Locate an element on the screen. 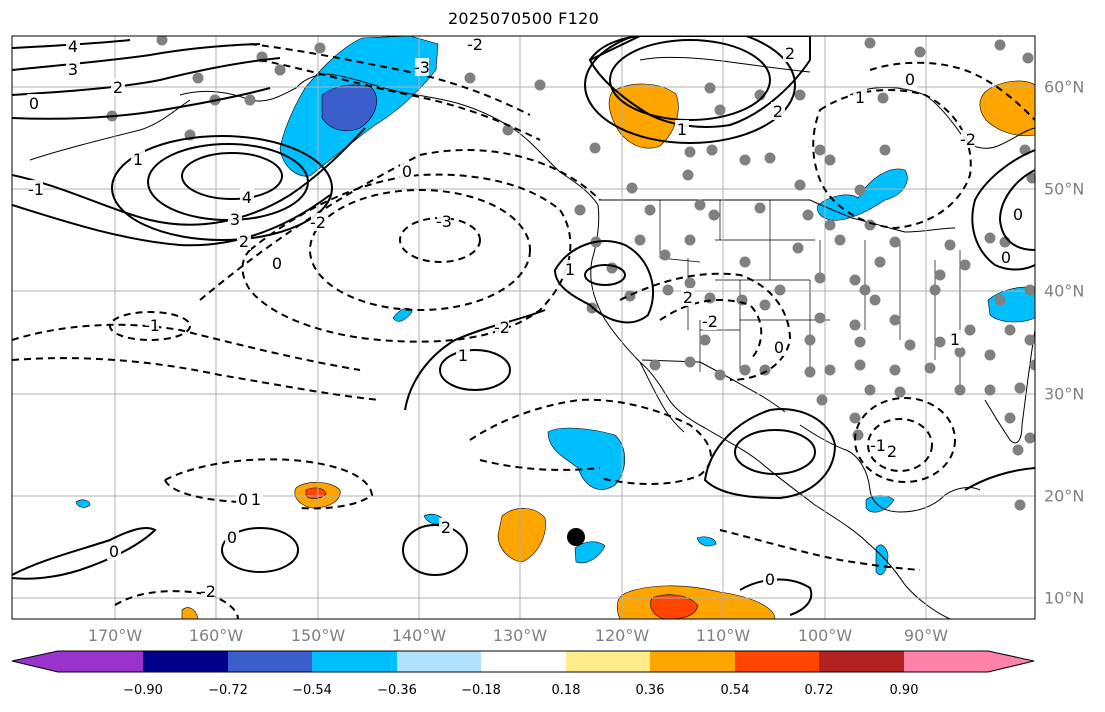 Image resolution: width=1105 pixels, height=712 pixels. lon-label-160w: 160°W is located at coordinates (216, 635).